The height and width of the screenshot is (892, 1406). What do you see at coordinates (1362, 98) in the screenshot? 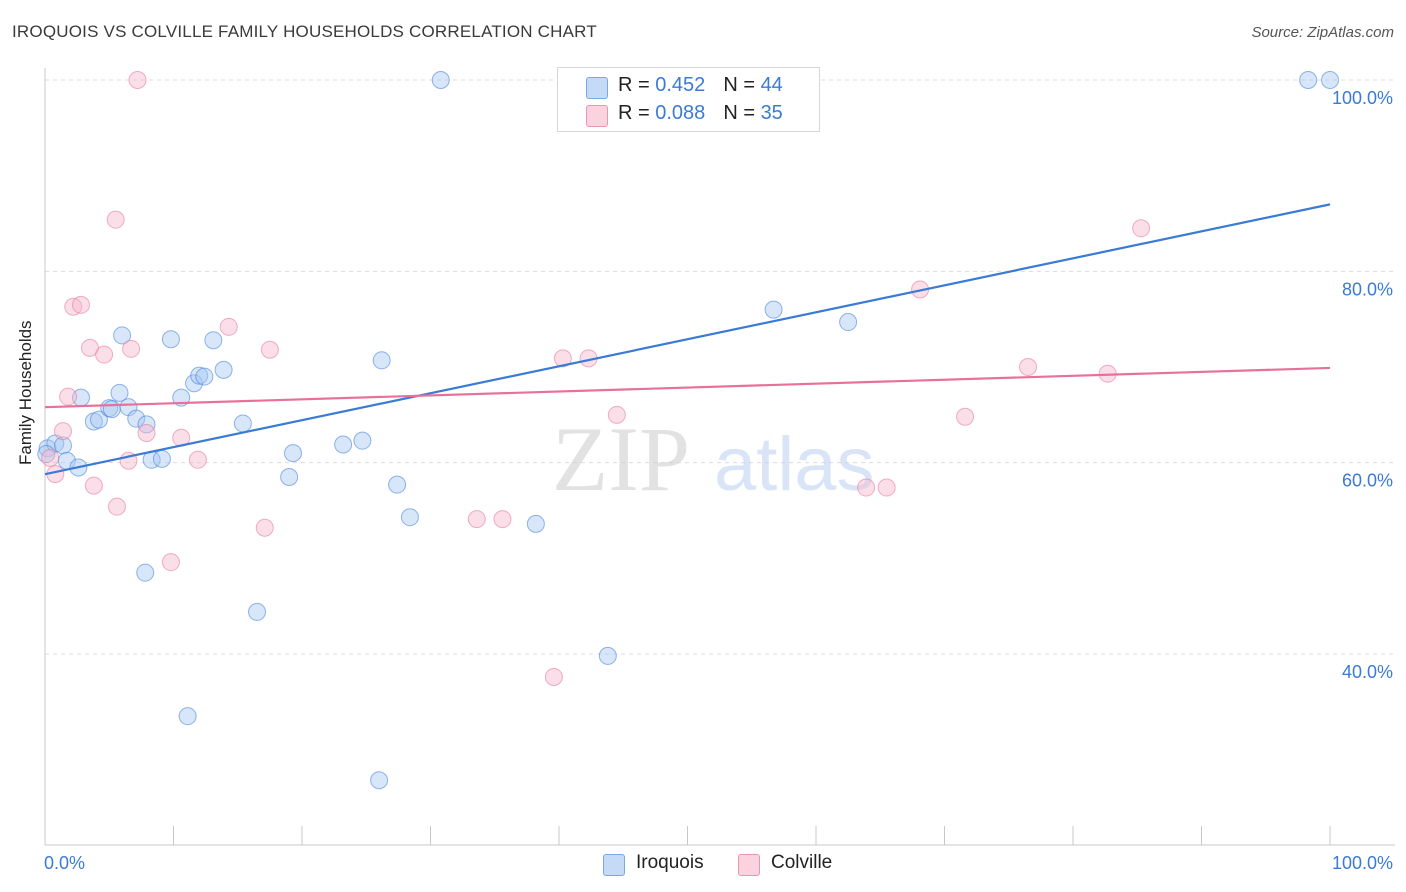
I see `y-tick-label-100: 100.0%` at bounding box center [1362, 98].